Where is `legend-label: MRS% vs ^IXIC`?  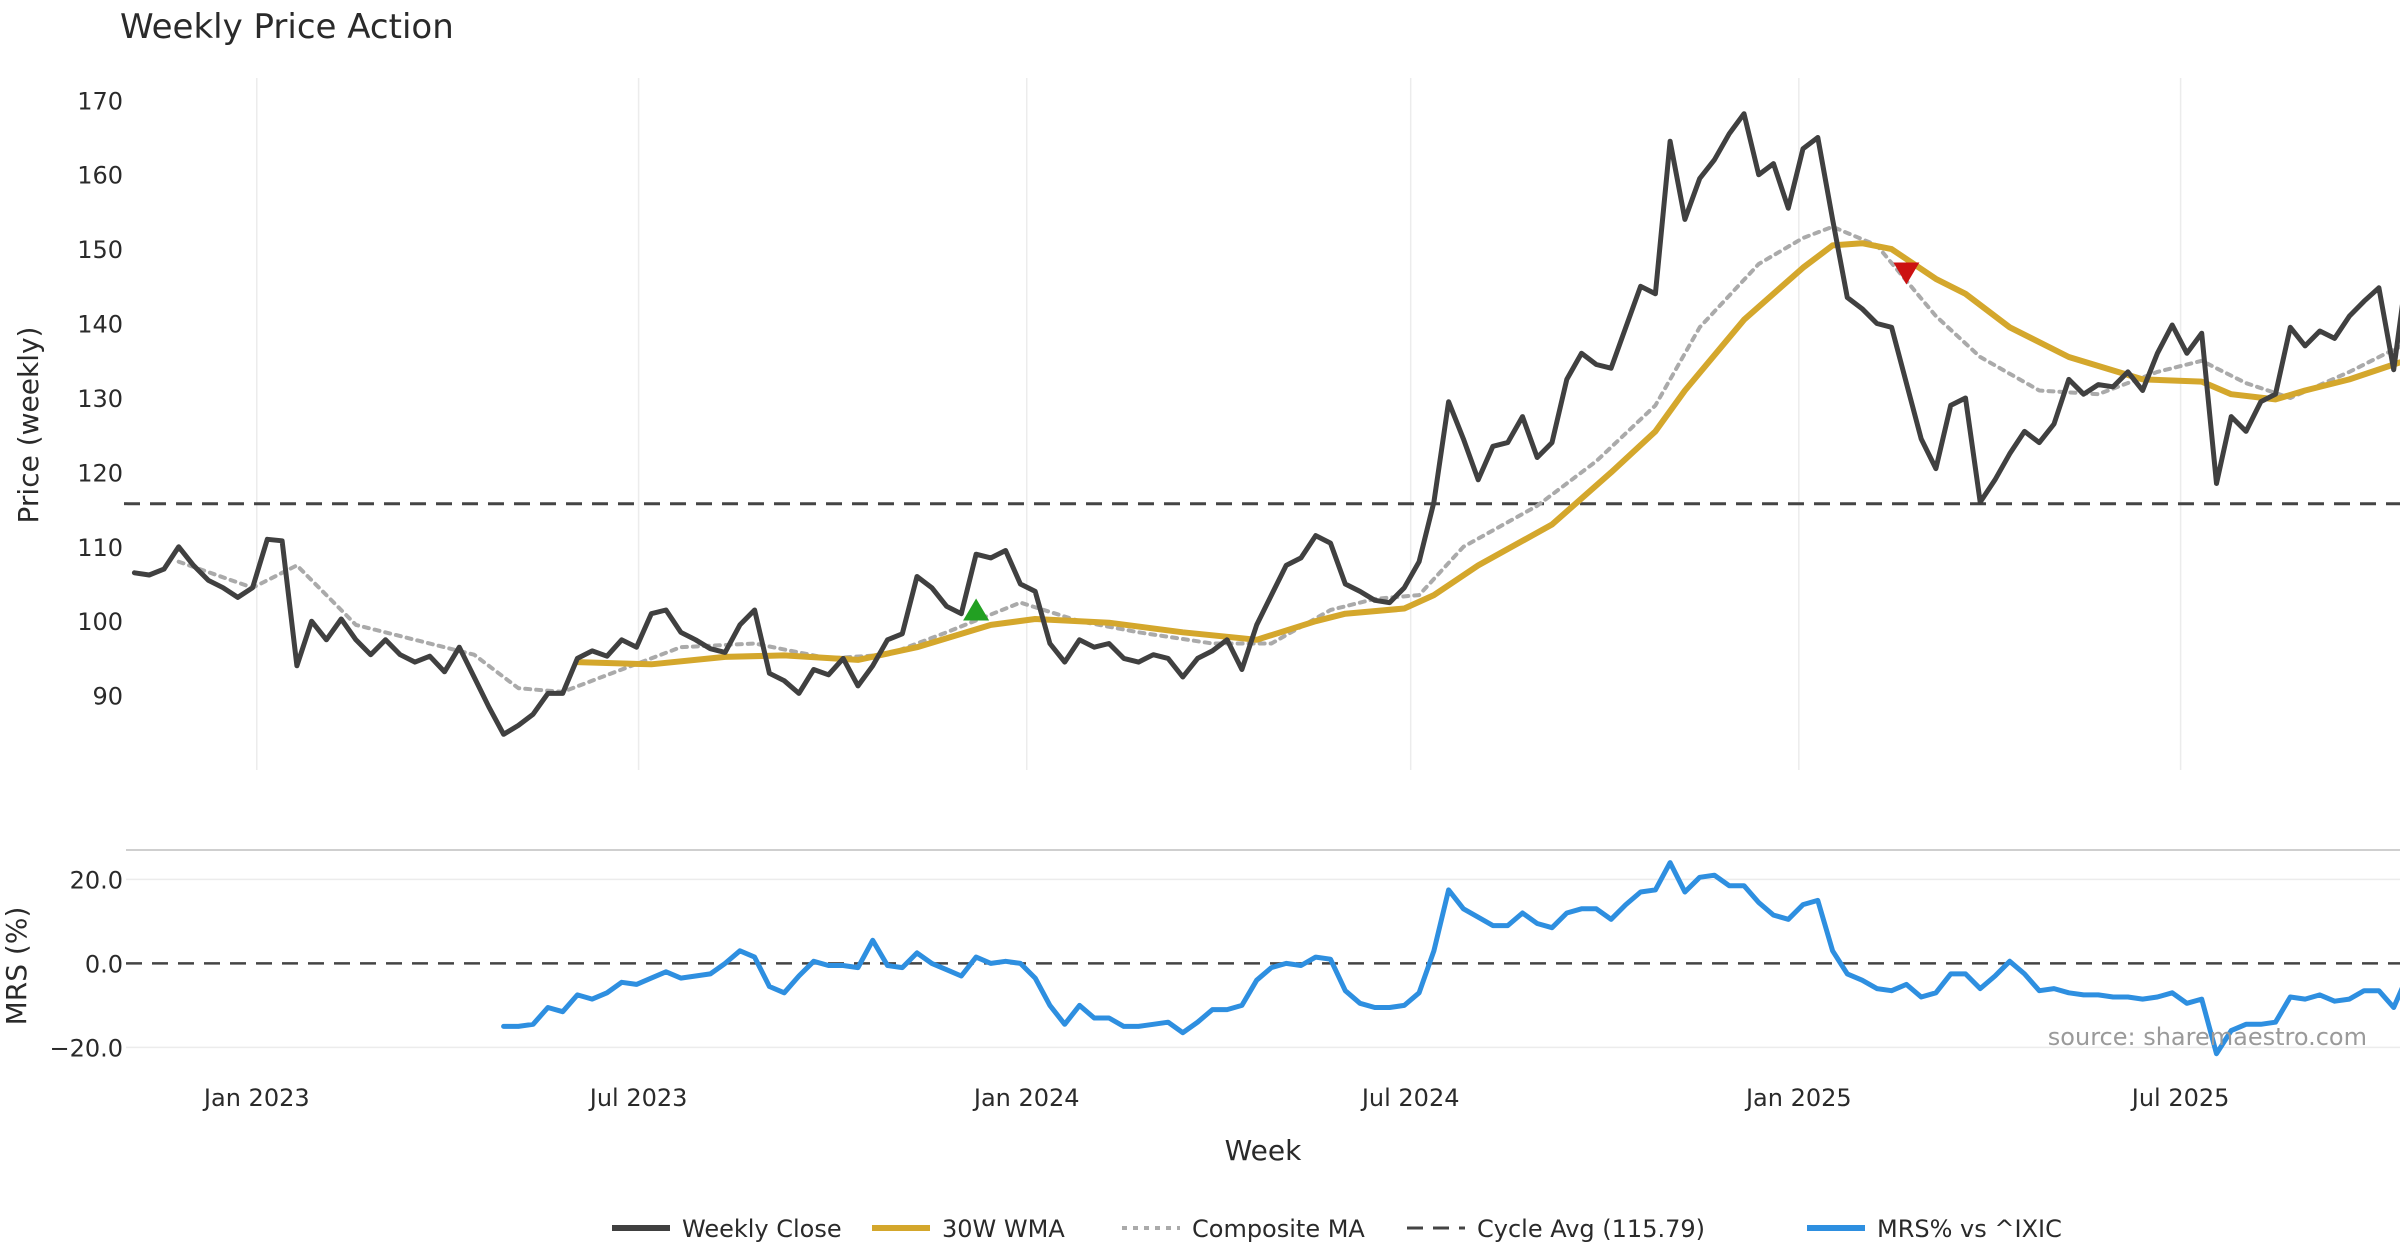
legend-label: MRS% vs ^IXIC is located at coordinates (1969, 1229).